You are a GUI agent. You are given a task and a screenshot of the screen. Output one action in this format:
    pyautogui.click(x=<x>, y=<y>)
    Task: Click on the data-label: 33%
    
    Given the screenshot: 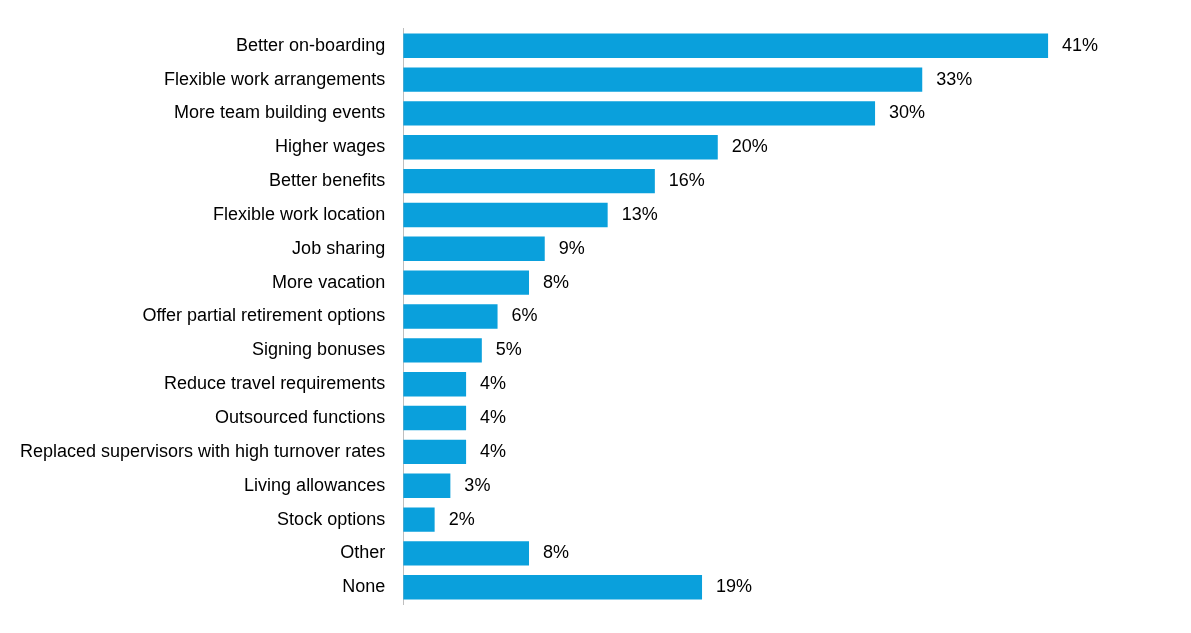 What is the action you would take?
    pyautogui.click(x=954, y=78)
    